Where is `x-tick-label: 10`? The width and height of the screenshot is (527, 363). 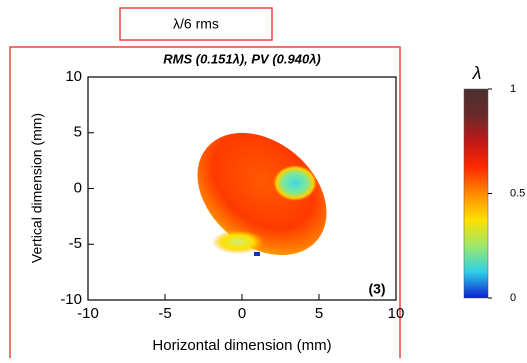
x-tick-label: 10 is located at coordinates (396, 313).